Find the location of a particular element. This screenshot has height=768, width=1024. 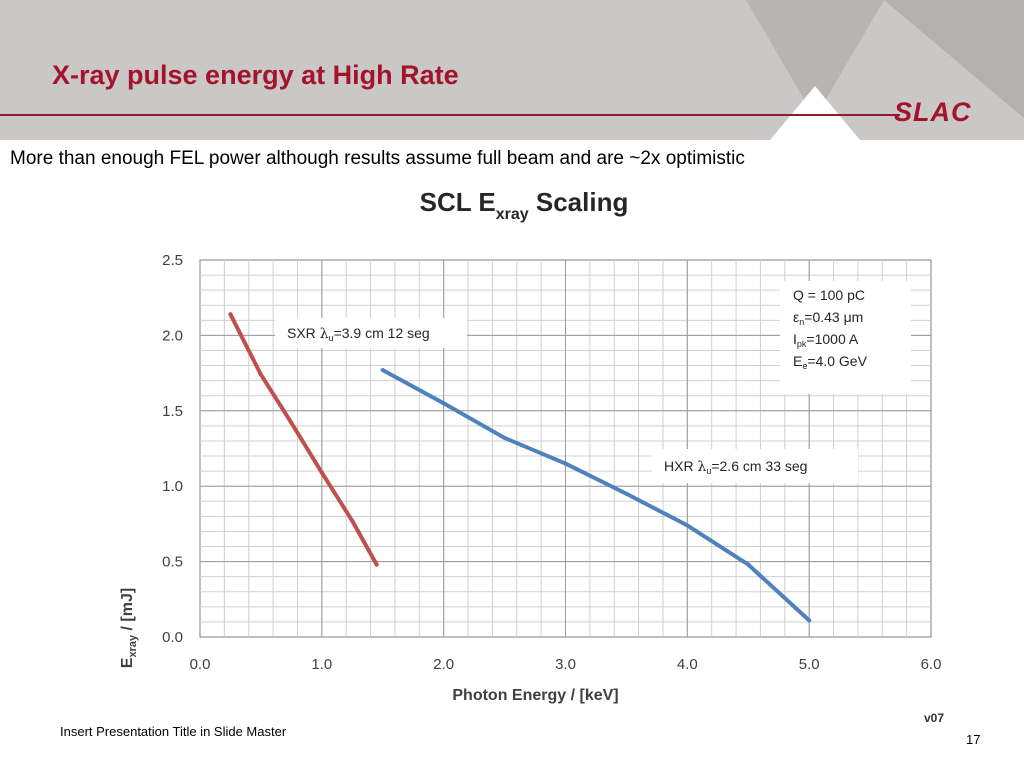

sxr-annotation-label: SXR λu=3.9 cm 12 seg is located at coordinates (358, 334).